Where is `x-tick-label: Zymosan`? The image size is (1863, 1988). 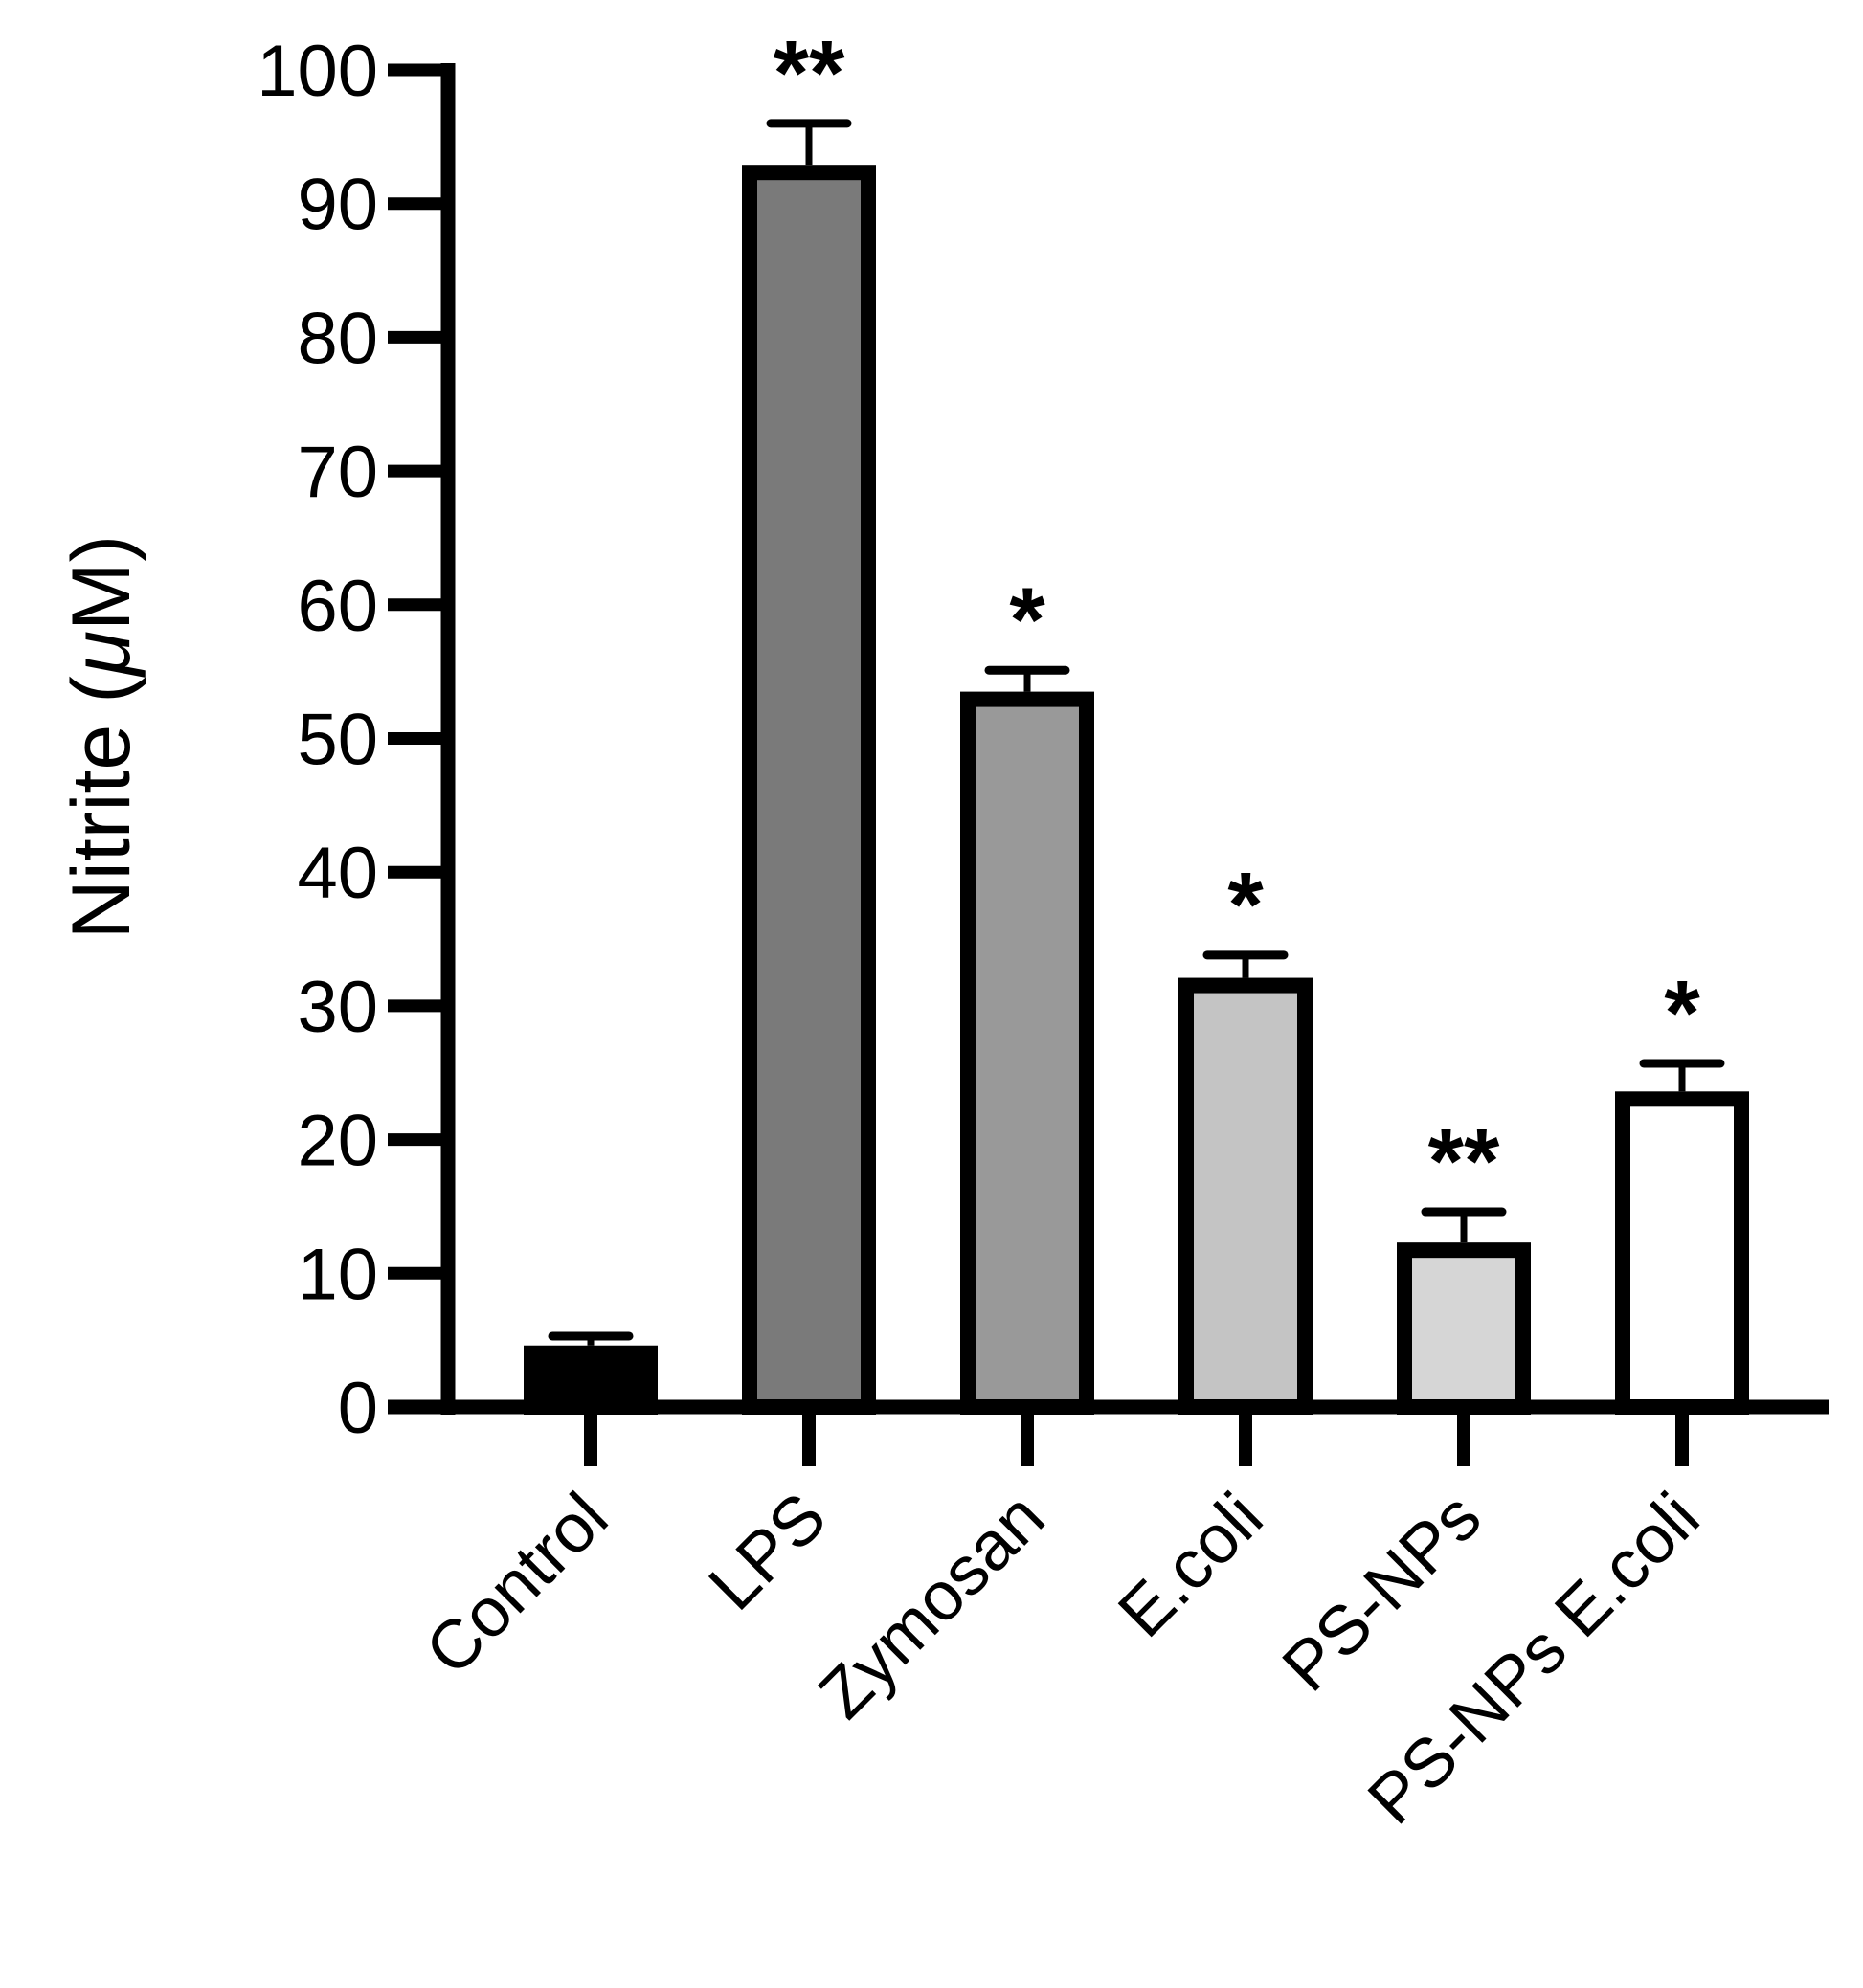
x-tick-label: Zymosan is located at coordinates (931, 1606).